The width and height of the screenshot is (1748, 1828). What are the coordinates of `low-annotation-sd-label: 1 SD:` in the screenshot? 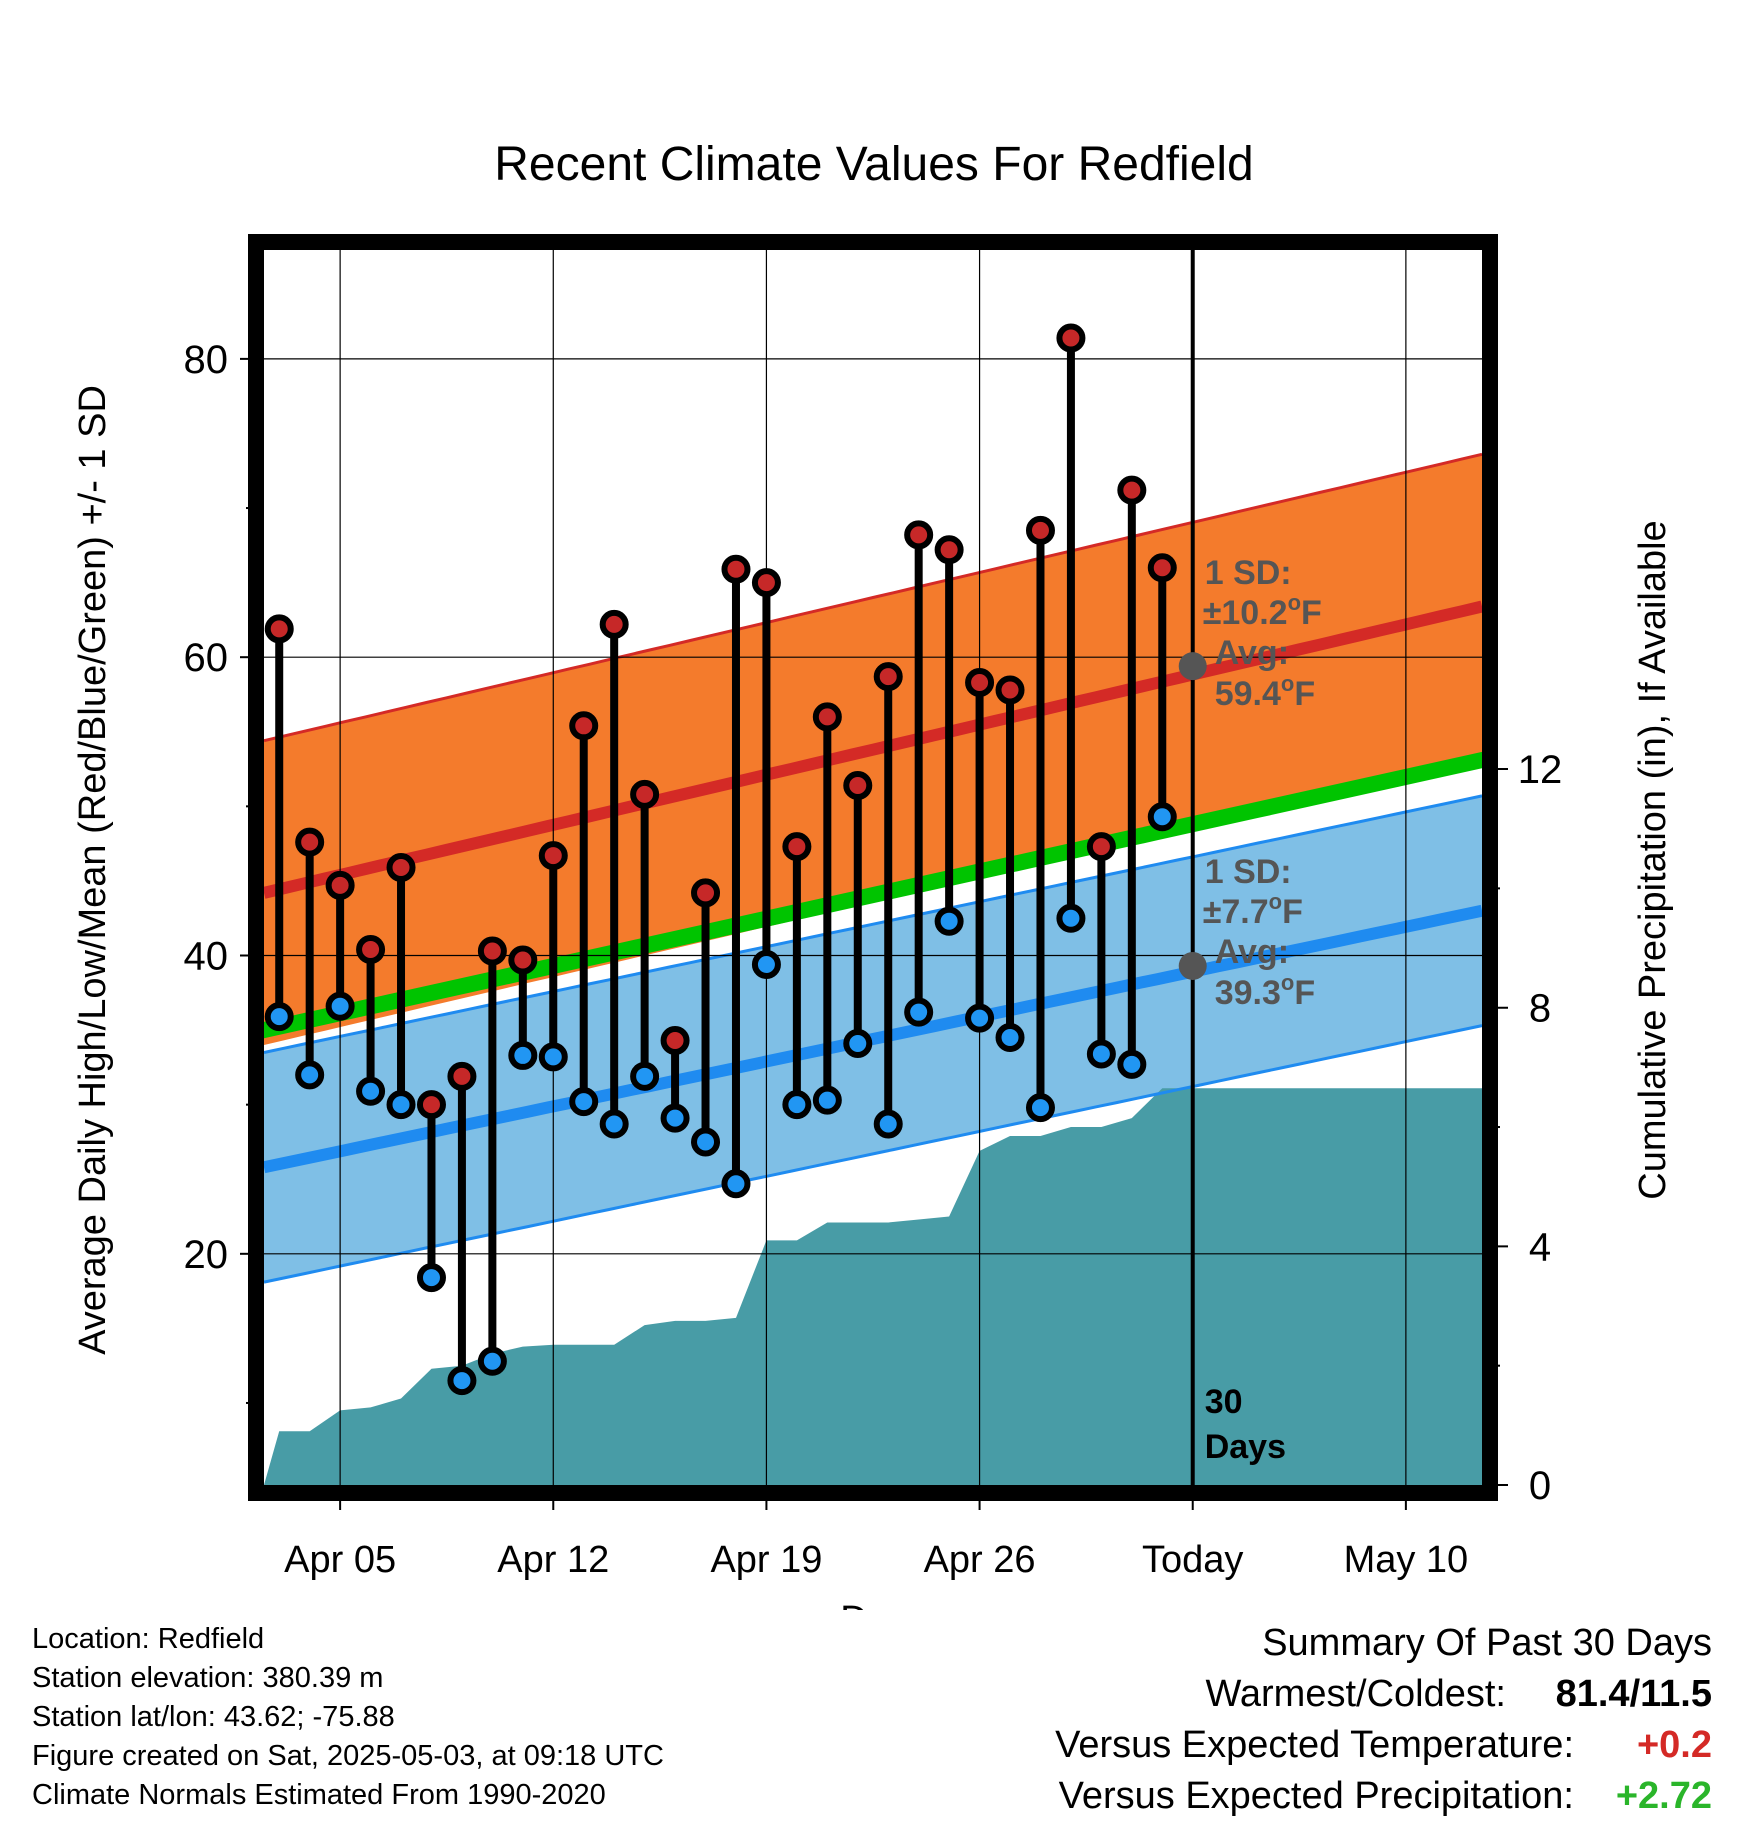 It's located at (1248, 872).